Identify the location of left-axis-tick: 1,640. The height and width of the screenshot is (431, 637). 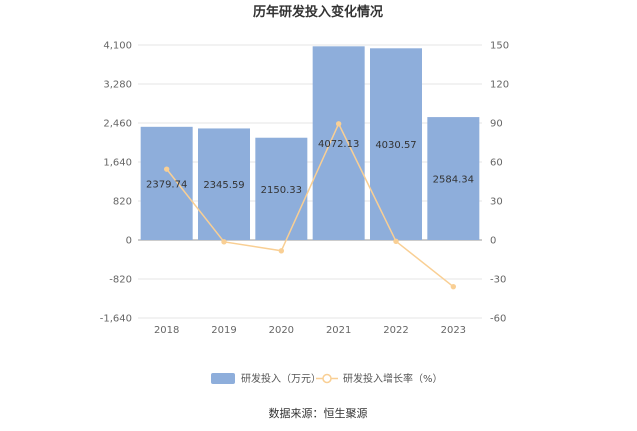
(117, 163).